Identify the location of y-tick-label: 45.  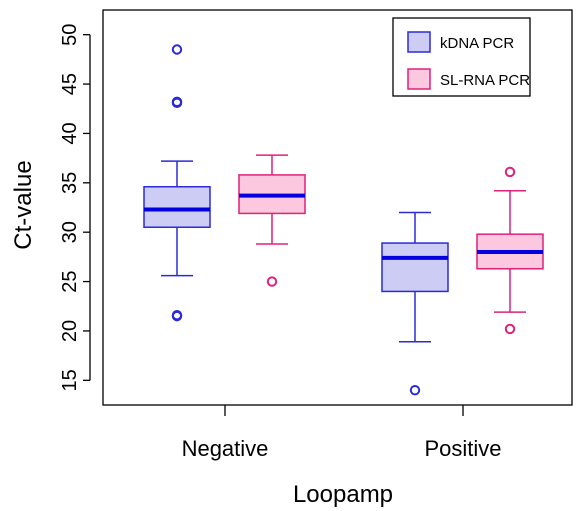
(70, 84).